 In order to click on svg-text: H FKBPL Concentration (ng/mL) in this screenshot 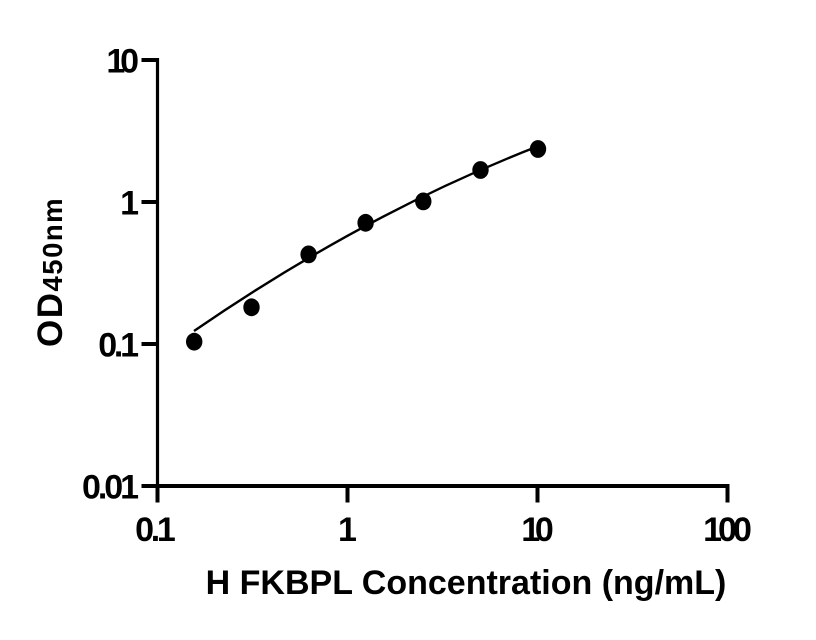, I will do `click(466, 583)`.